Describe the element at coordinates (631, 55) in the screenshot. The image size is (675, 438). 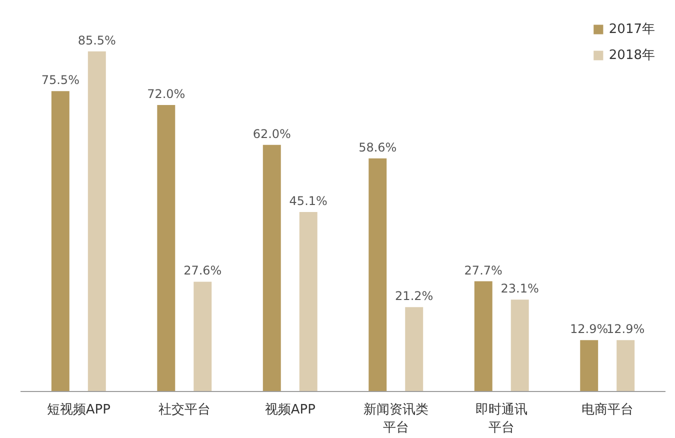
I see `legend-label: 2018年` at that location.